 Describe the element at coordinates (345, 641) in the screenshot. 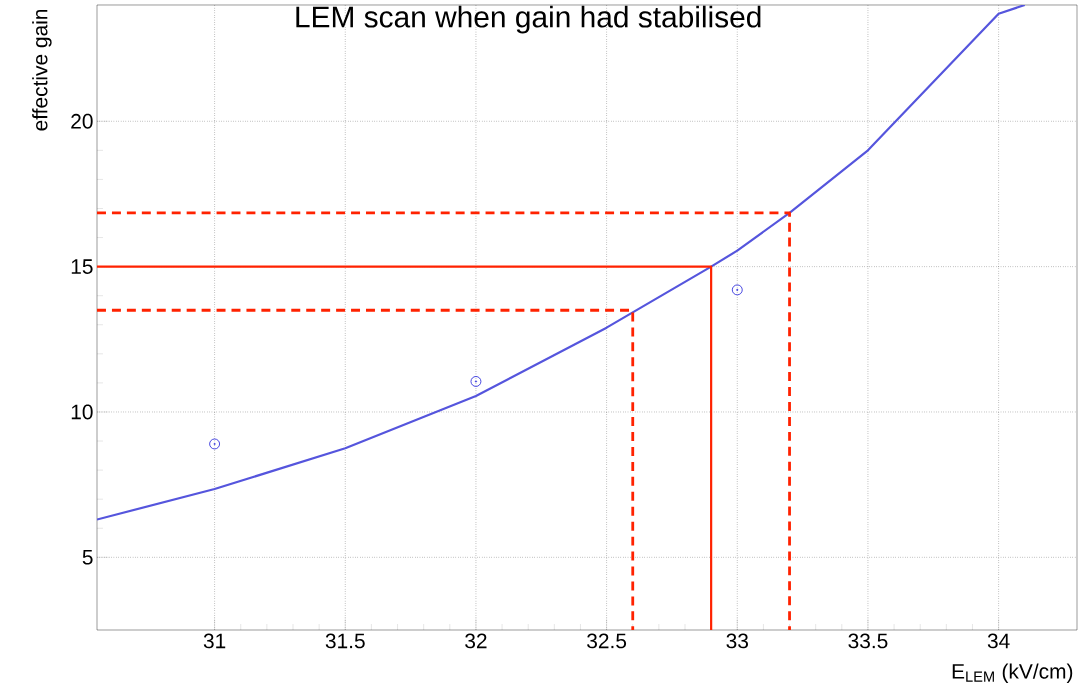

I see `x-tick-label: 31.5` at that location.